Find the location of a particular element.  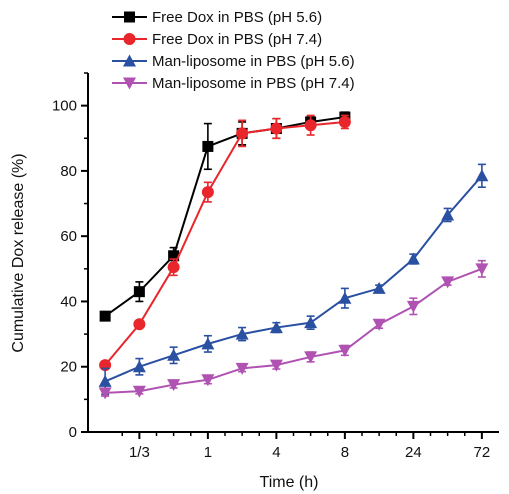

legend-label: Free Dox in PBS (pH 7.4) is located at coordinates (237, 39).